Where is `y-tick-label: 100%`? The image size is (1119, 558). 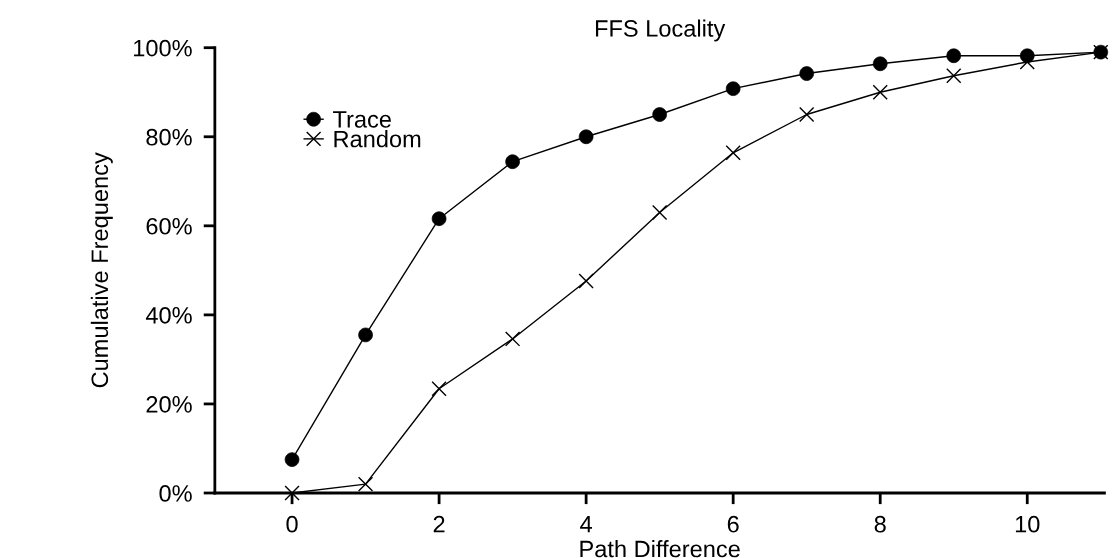 y-tick-label: 100% is located at coordinates (163, 48).